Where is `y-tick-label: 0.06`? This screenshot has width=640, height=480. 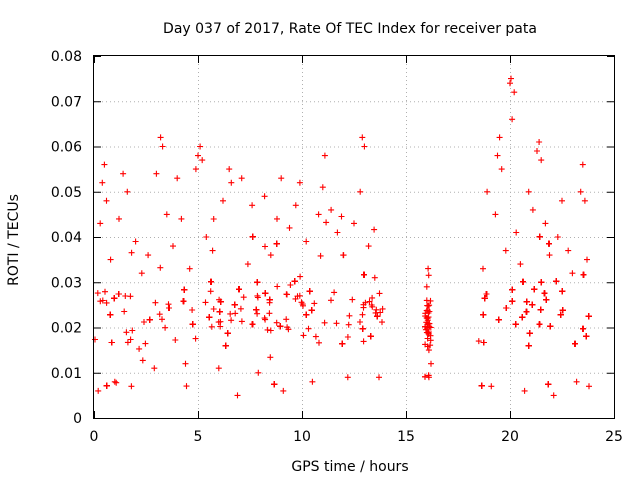 y-tick-label: 0.06 is located at coordinates (66, 148).